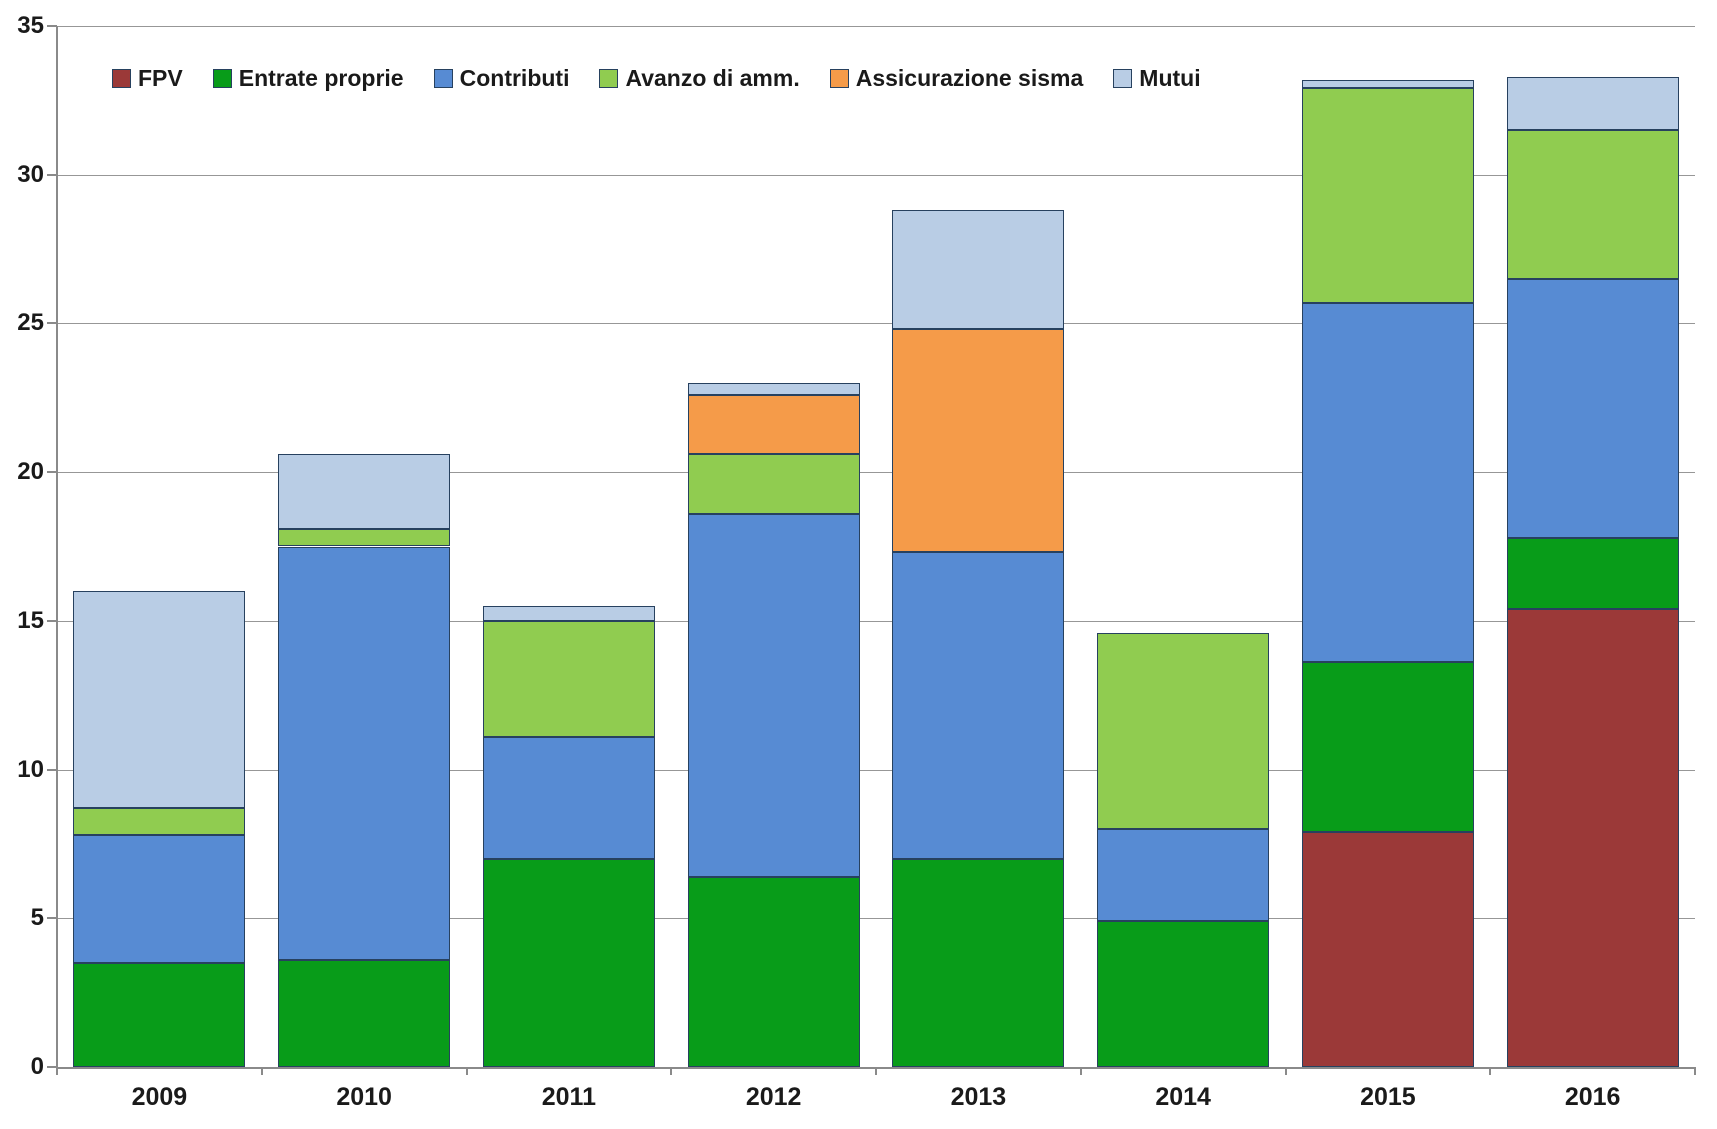  Describe the element at coordinates (773, 695) in the screenshot. I see `bar-segment-2012-contributi` at that location.